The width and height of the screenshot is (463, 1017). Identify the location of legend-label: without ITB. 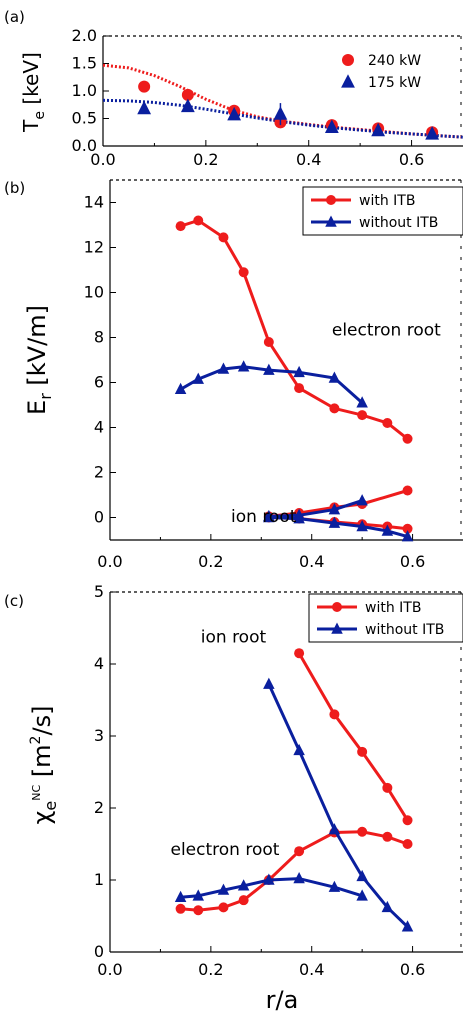
(398, 223).